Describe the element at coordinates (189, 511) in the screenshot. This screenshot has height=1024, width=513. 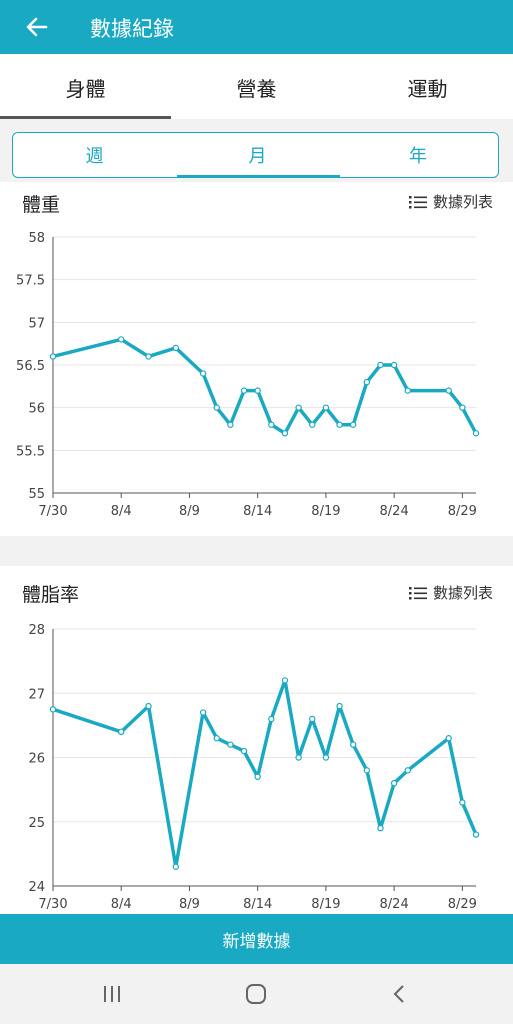
I see `x-tick-label: 8/9` at that location.